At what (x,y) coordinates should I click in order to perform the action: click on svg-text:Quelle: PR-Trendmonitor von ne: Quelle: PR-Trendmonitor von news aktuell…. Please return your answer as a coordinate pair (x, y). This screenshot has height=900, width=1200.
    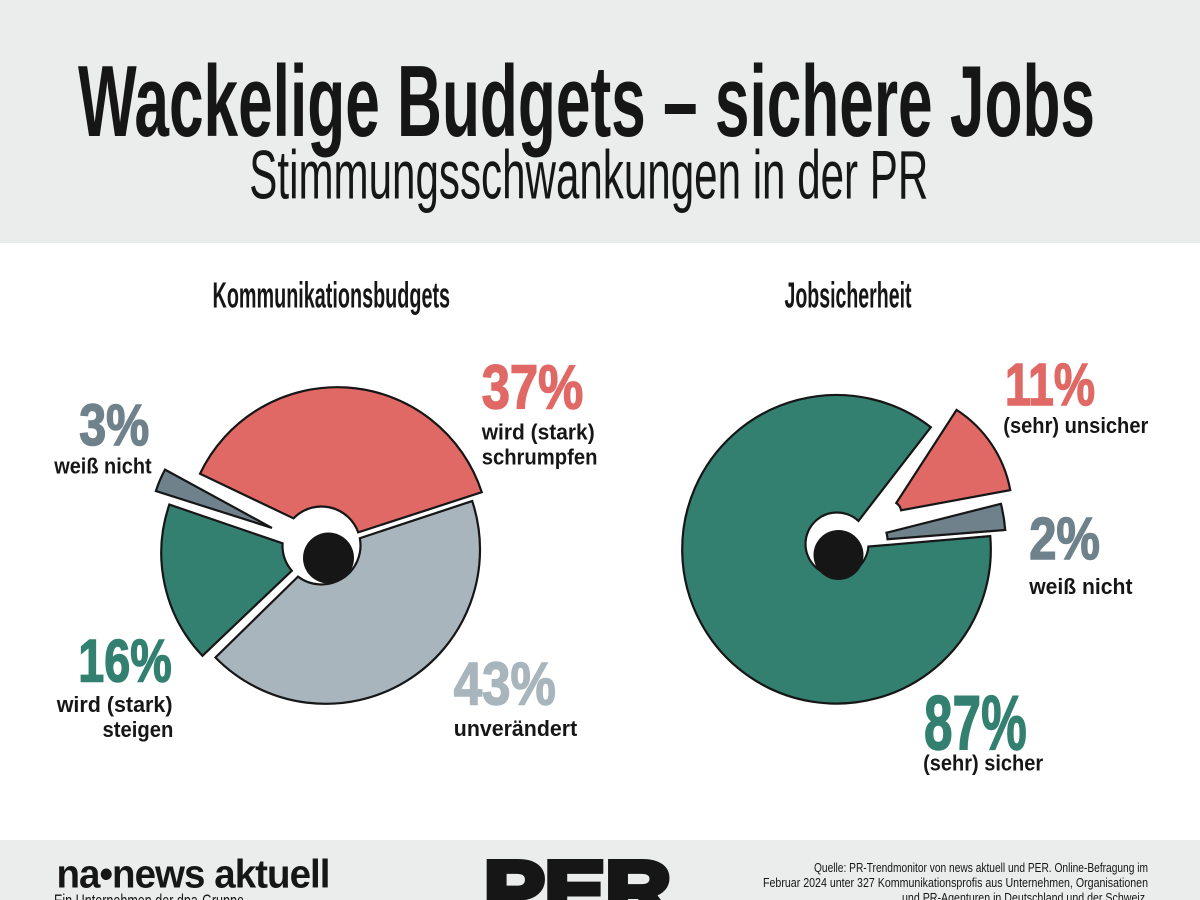
    Looking at the image, I should click on (981, 867).